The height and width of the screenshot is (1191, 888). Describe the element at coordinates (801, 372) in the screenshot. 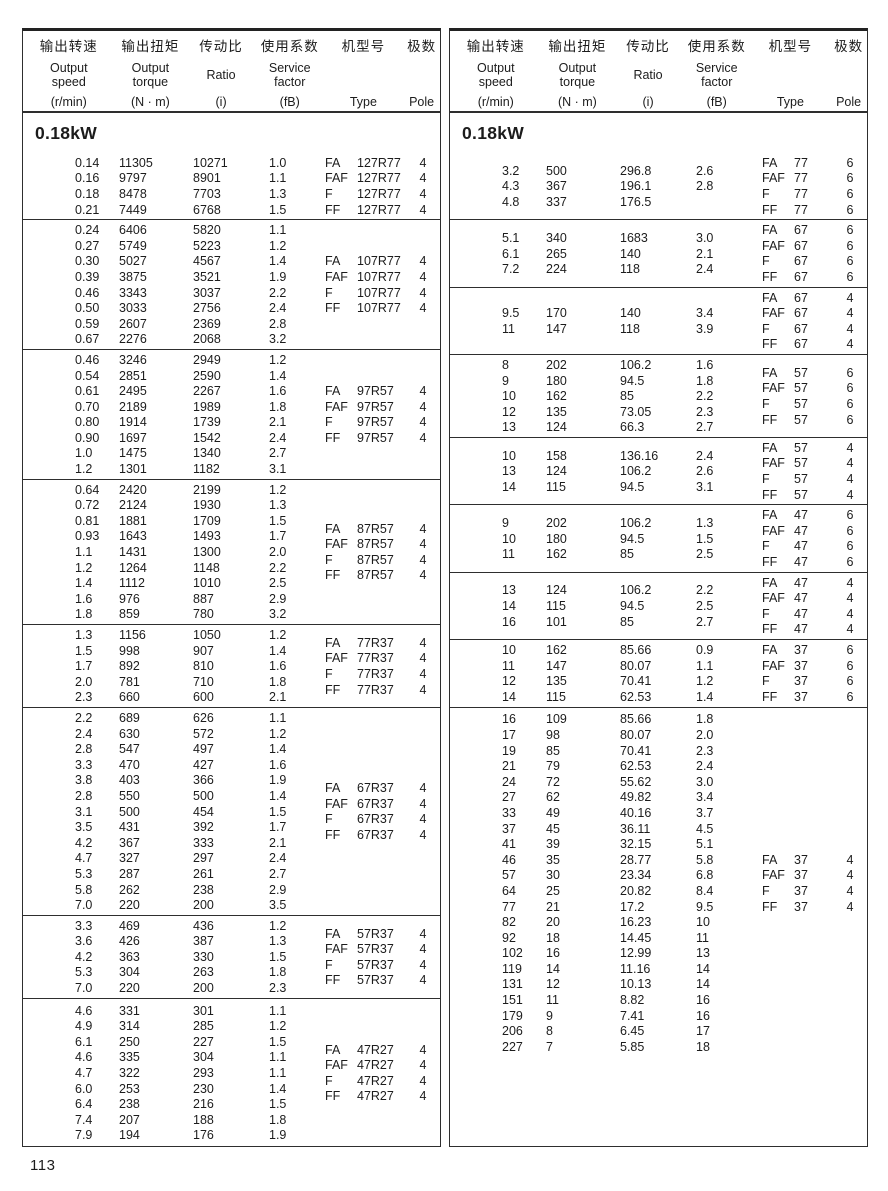

I see `type-model: 57` at that location.